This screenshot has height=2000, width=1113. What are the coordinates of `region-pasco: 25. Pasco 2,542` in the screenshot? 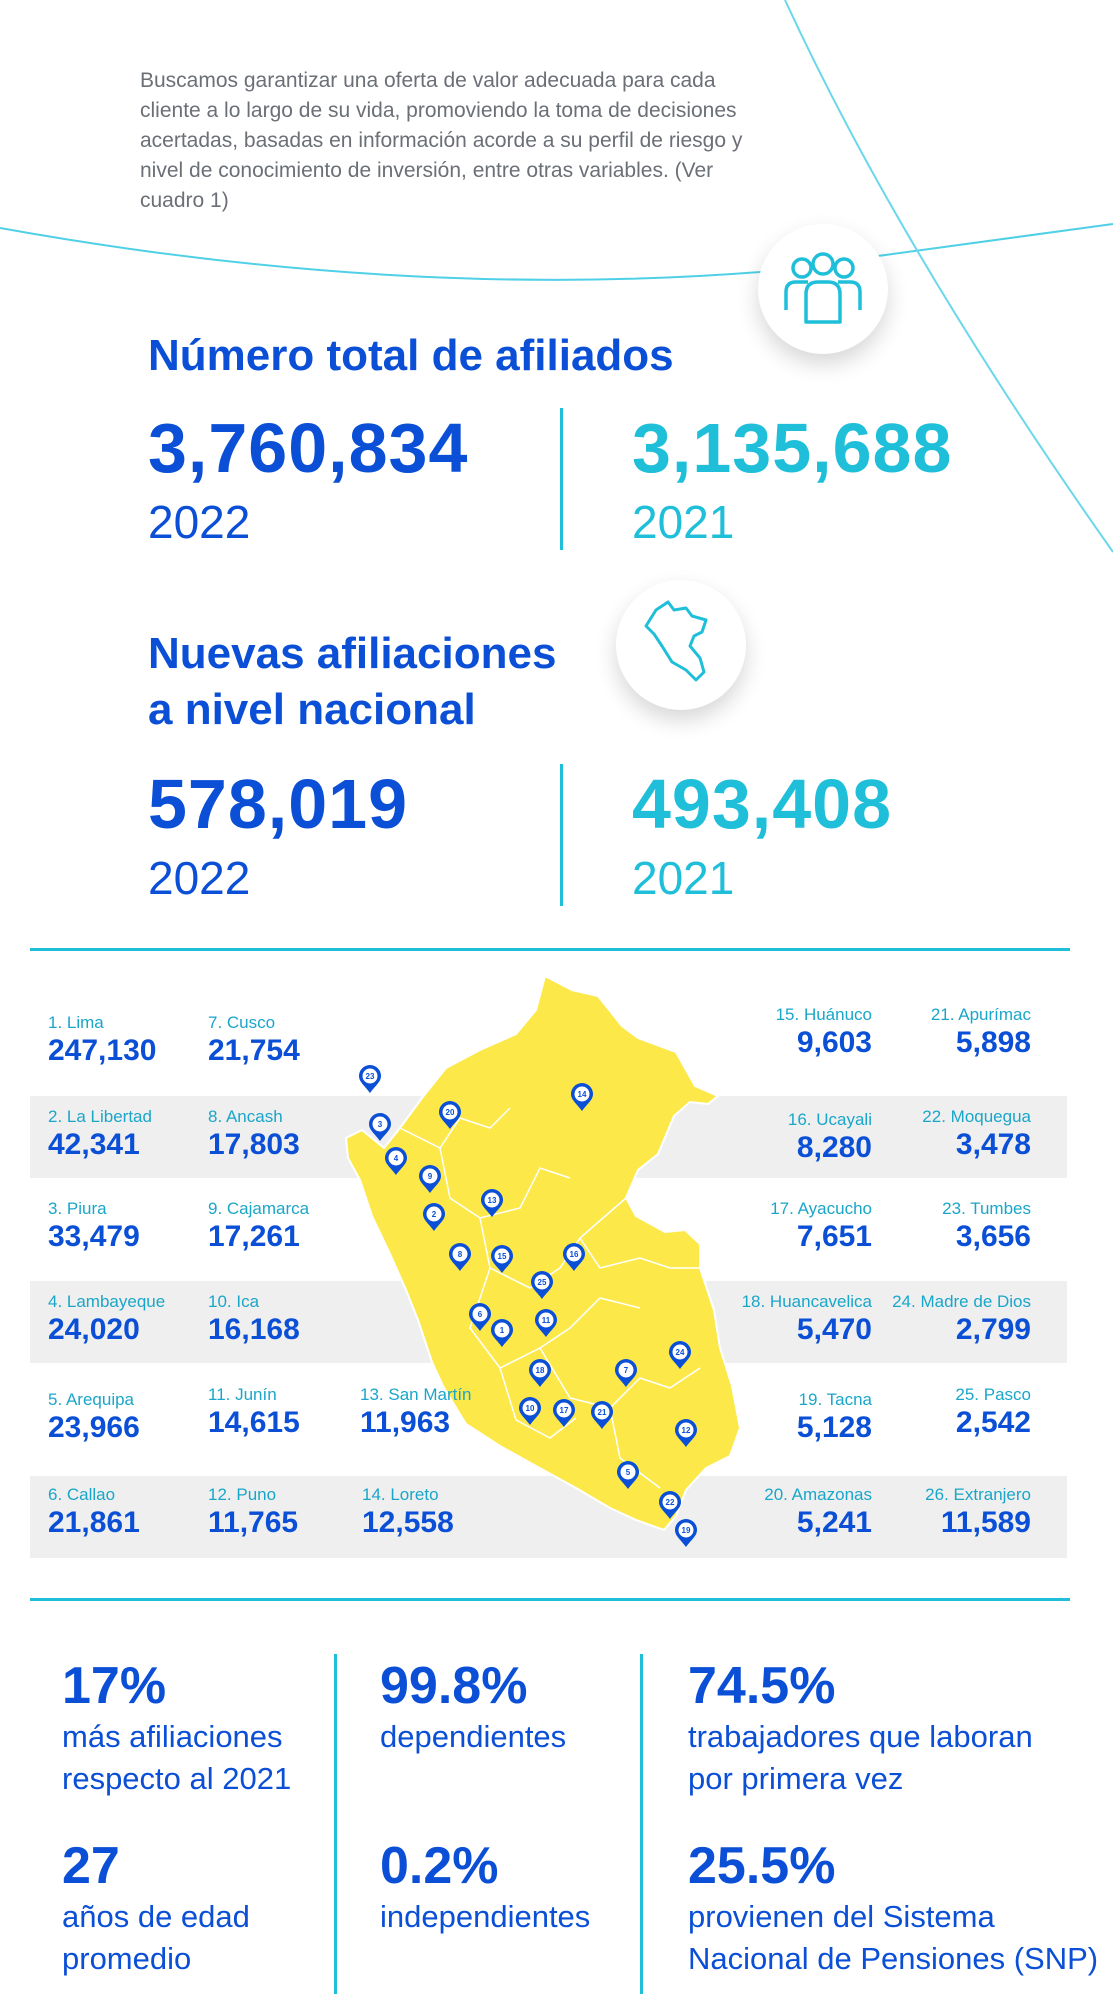 It's located at (993, 1413).